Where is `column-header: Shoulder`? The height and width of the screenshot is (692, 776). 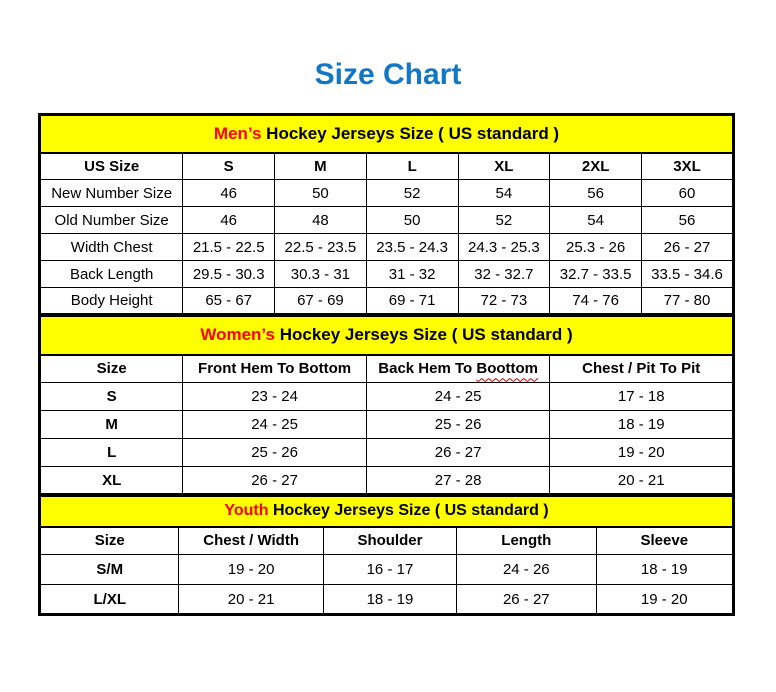
column-header: Shoulder is located at coordinates (390, 540).